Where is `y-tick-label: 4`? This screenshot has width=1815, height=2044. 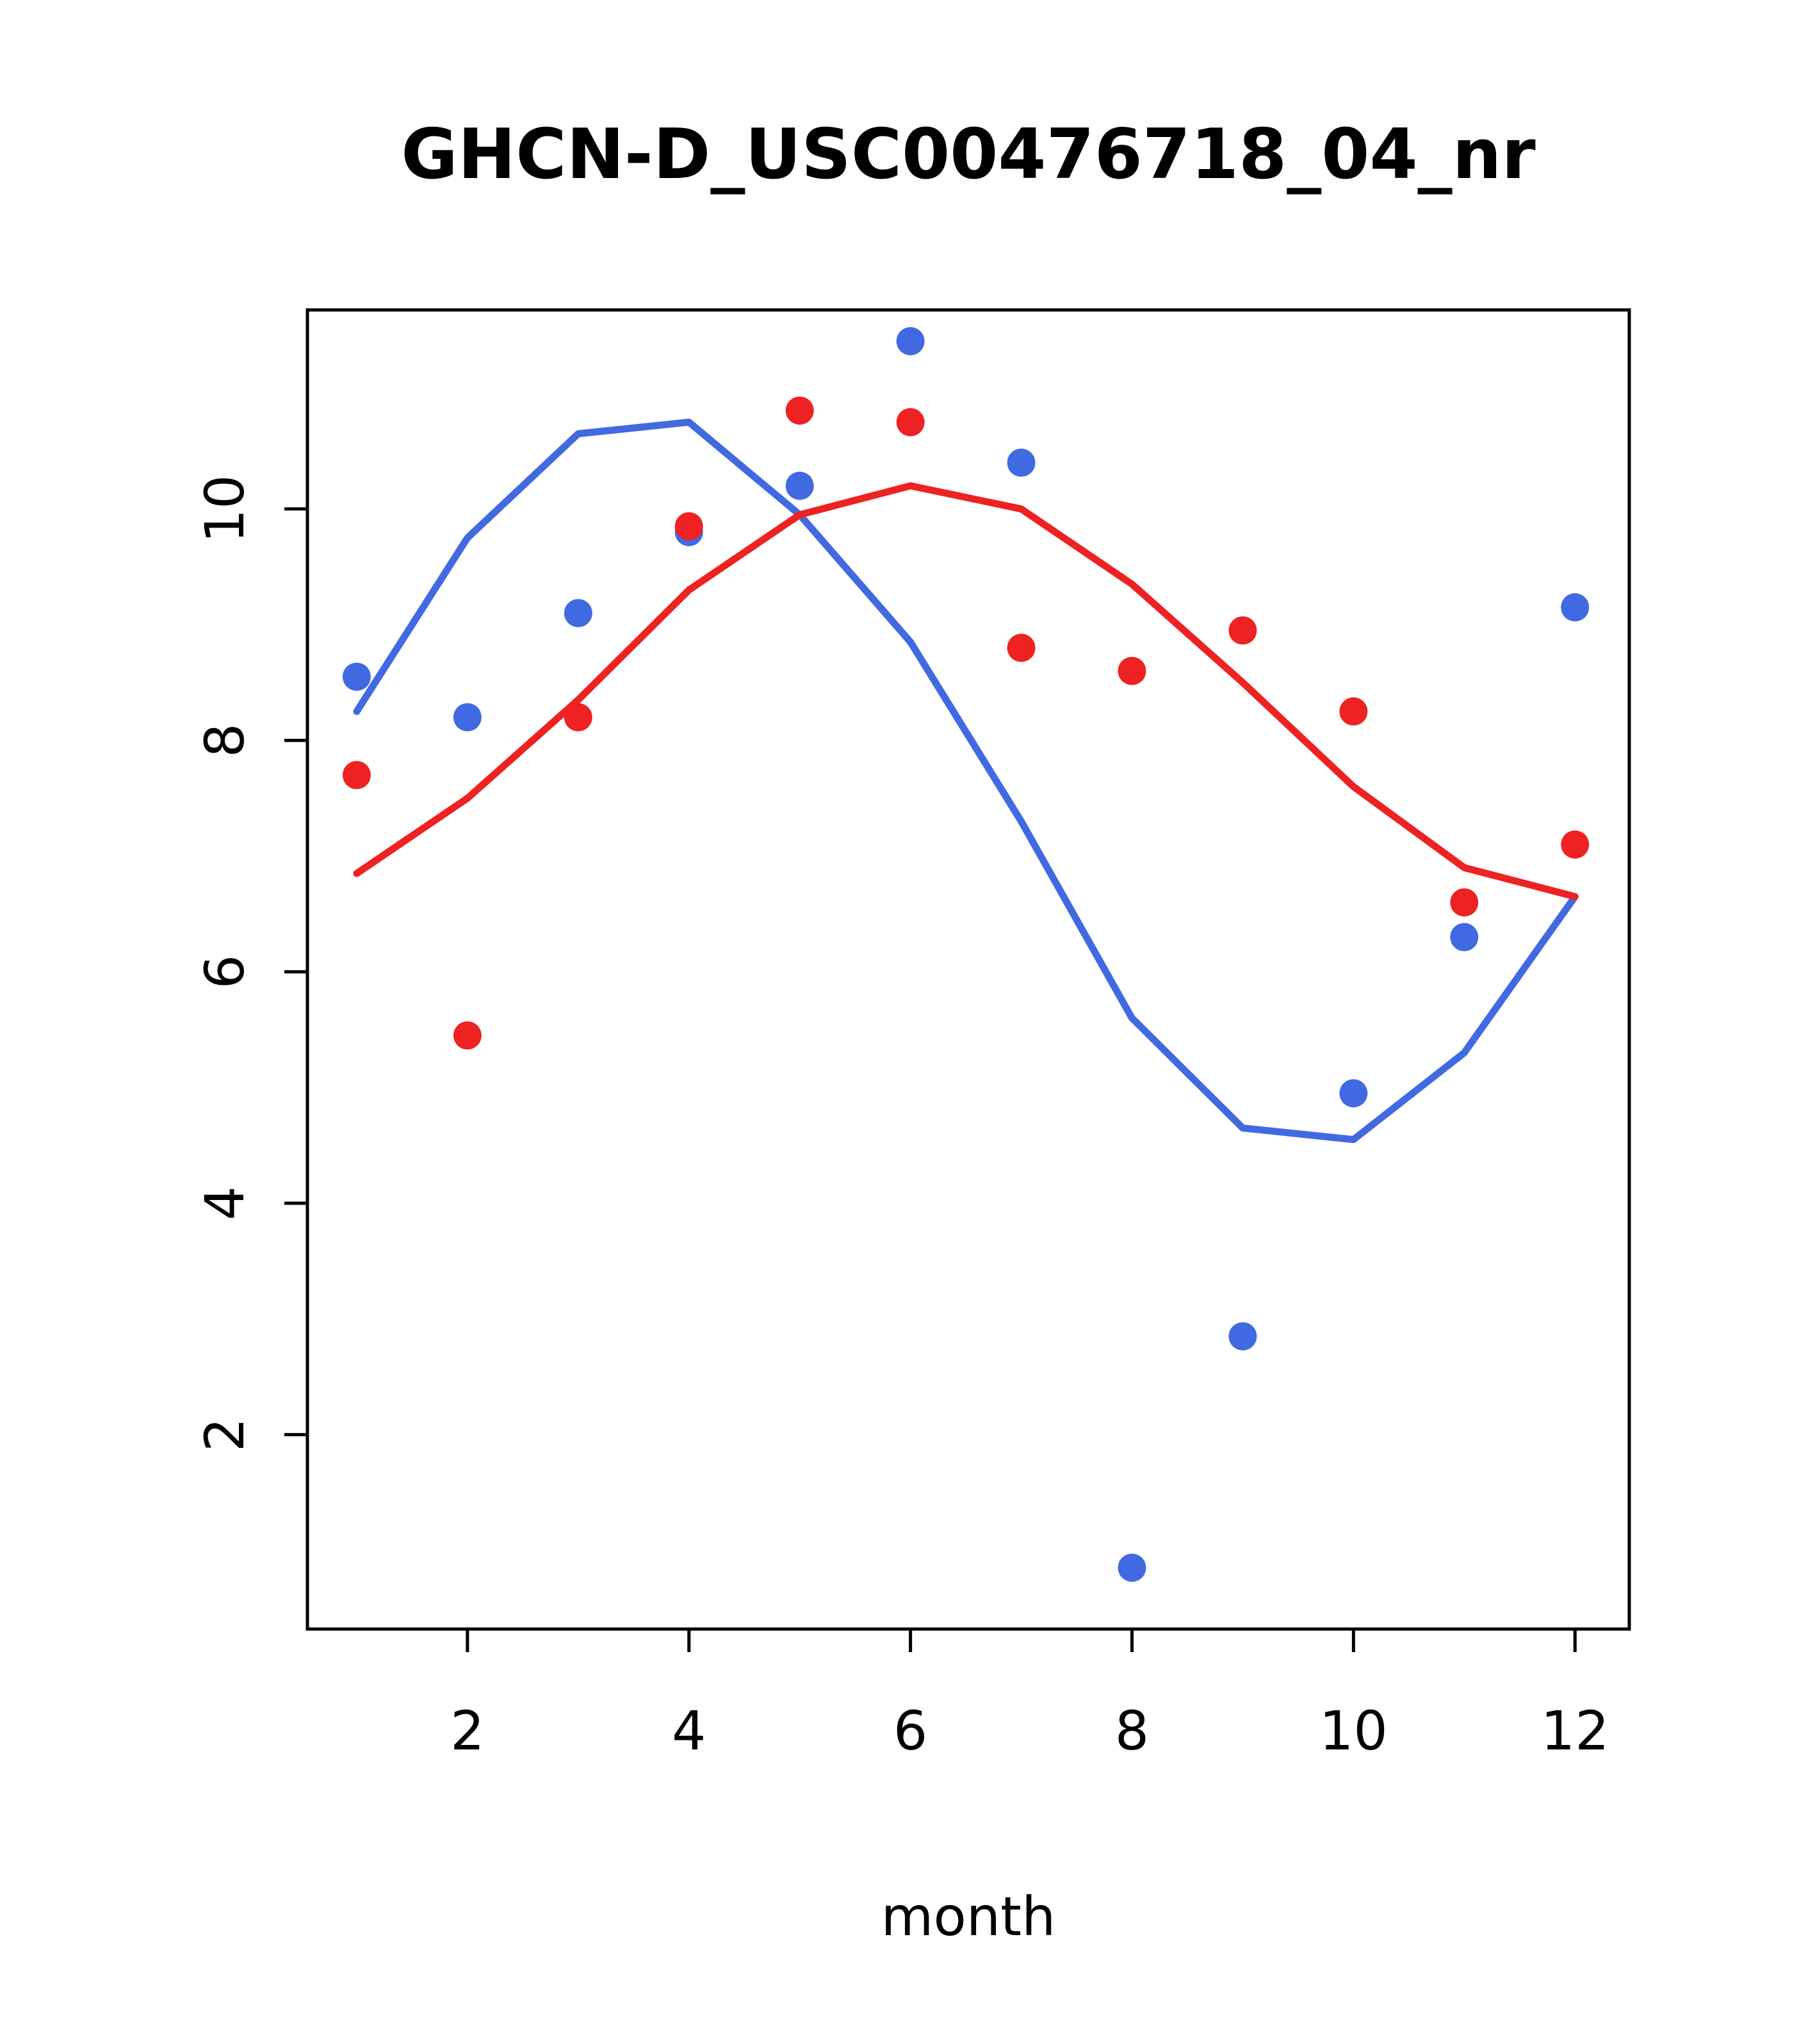
y-tick-label: 4 is located at coordinates (224, 1203).